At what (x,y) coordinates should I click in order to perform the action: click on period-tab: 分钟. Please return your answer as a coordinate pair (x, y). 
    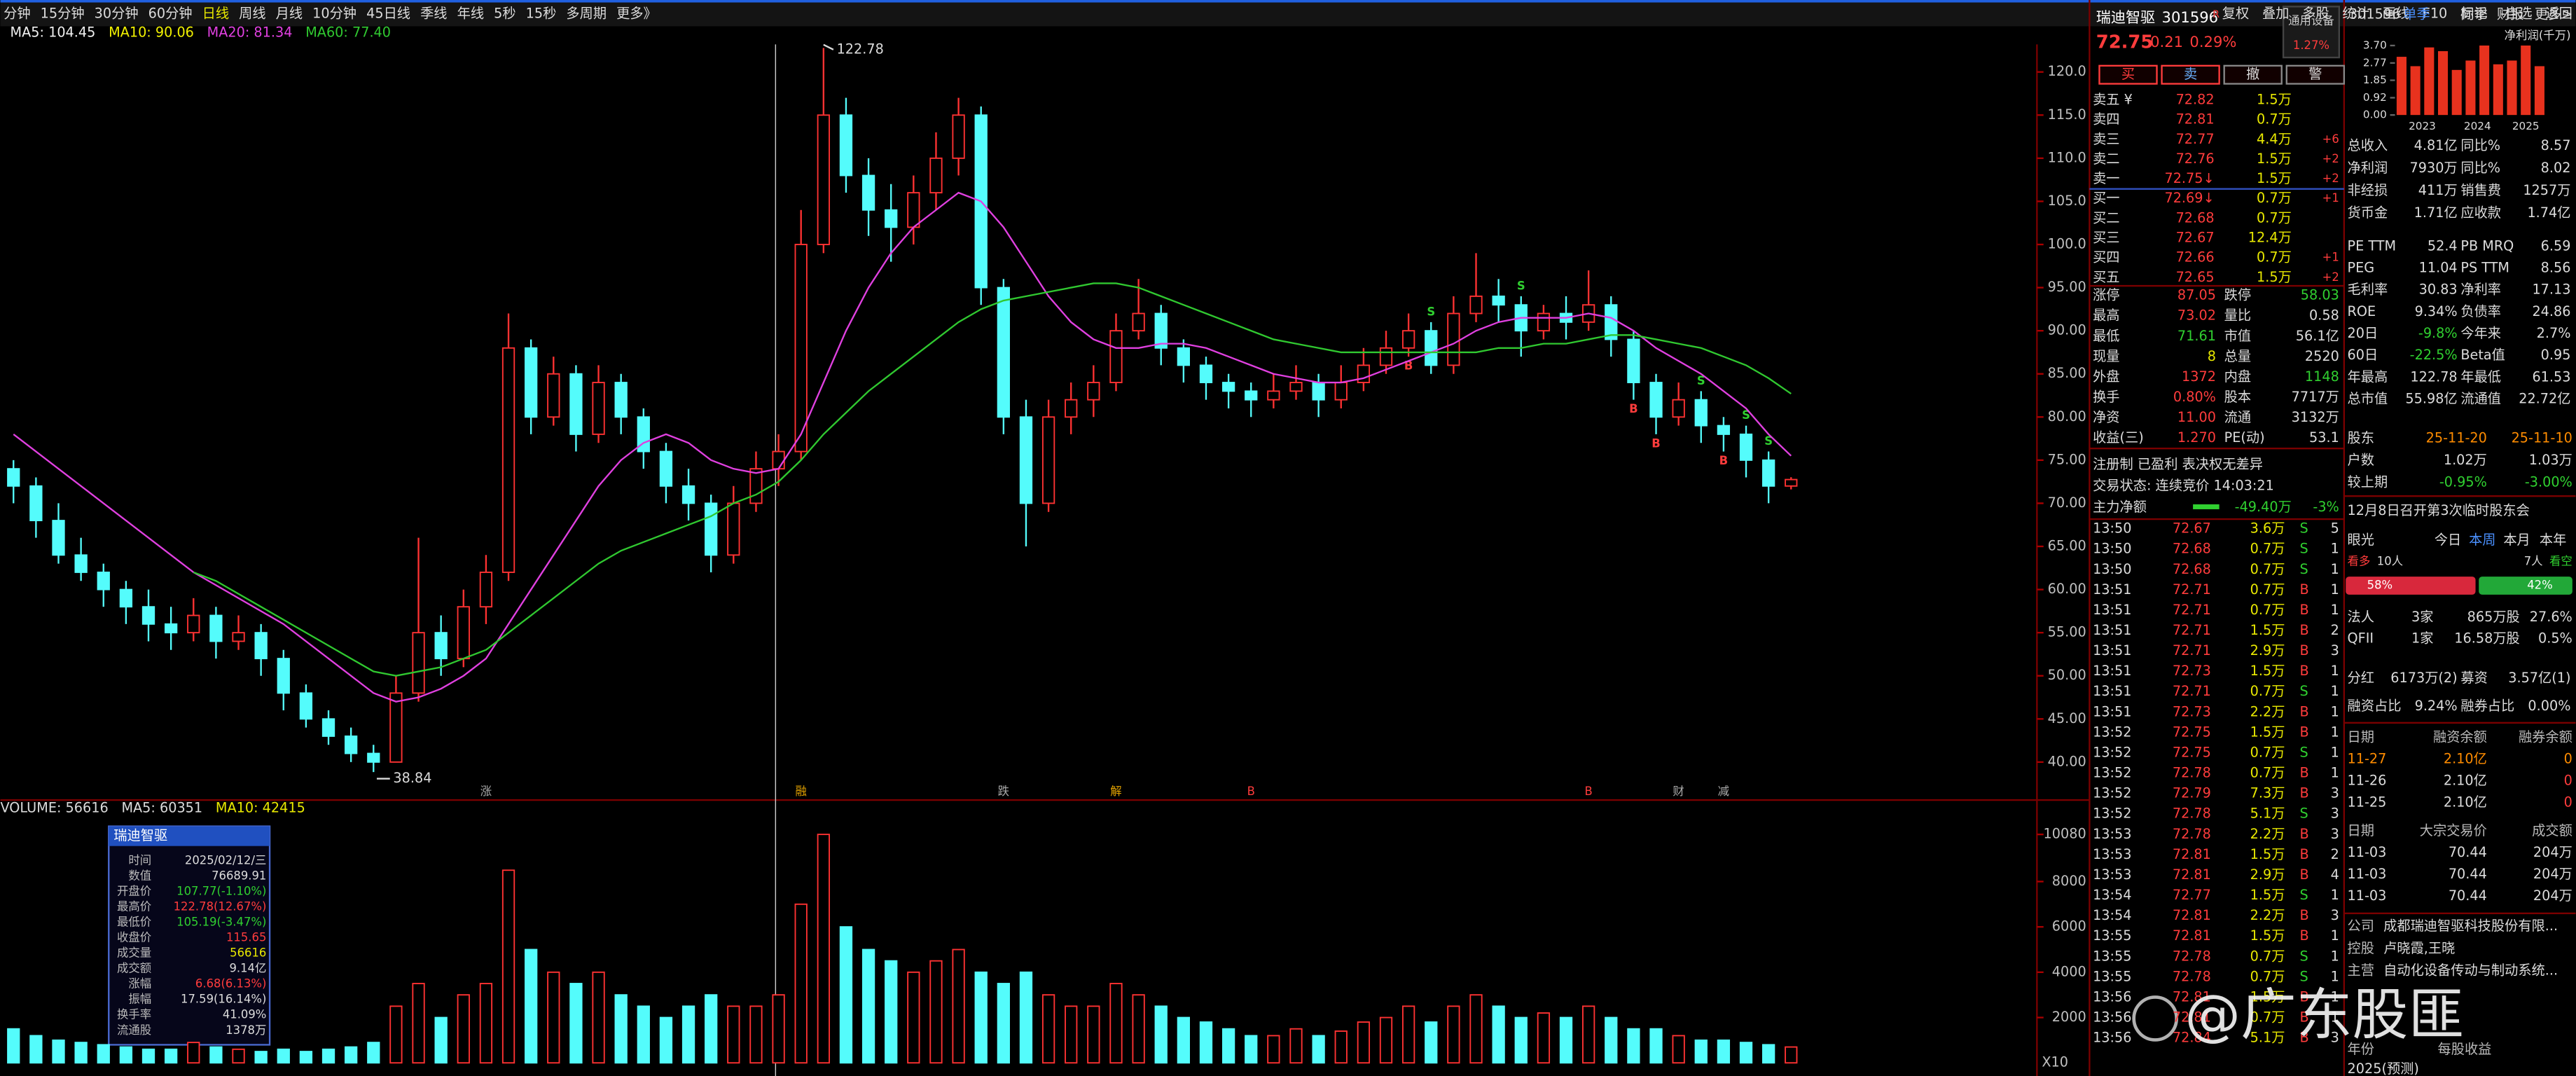
    Looking at the image, I should click on (17, 13).